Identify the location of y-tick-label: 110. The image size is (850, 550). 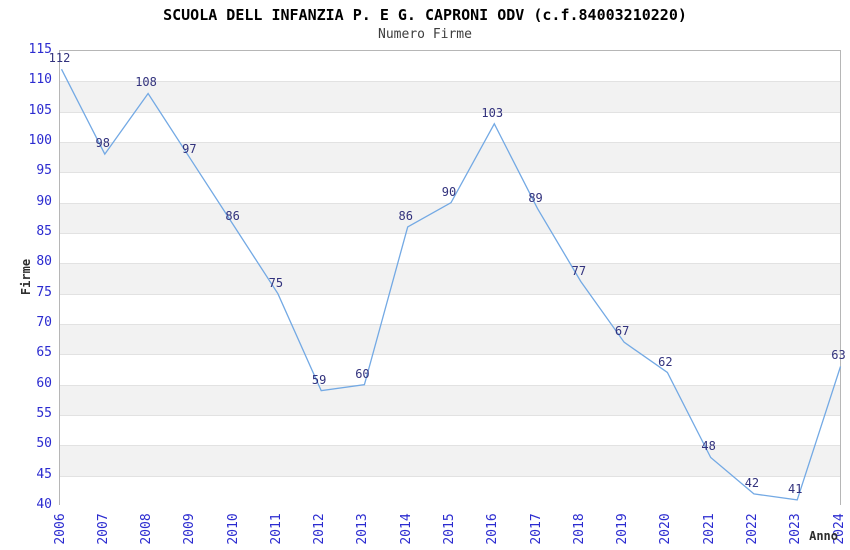
(40, 80).